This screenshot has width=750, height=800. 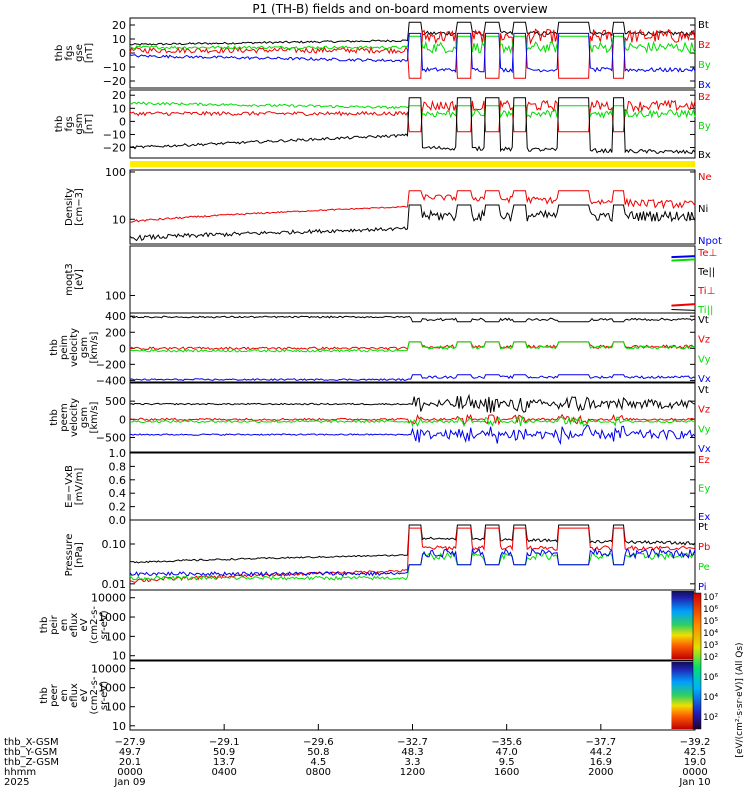 What do you see at coordinates (706, 291) in the screenshot?
I see `legend-Ti⊥: Ti⊥` at bounding box center [706, 291].